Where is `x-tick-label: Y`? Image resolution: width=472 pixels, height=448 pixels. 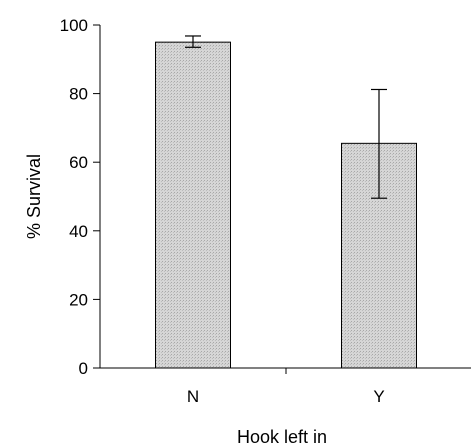 x-tick-label: Y is located at coordinates (378, 396).